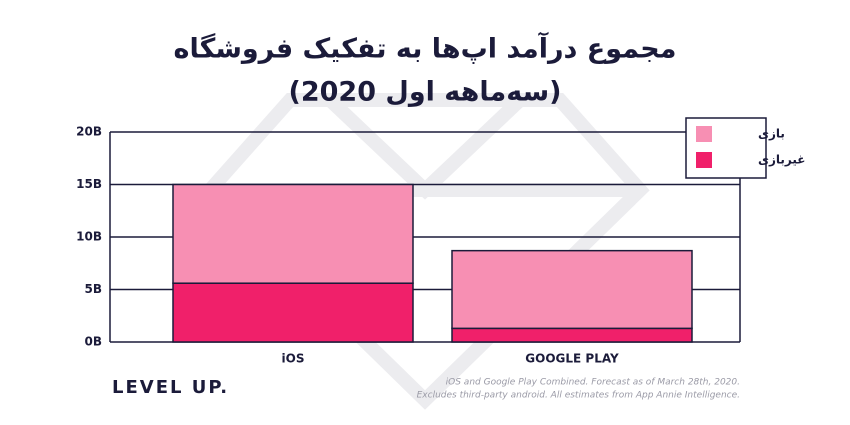 The image size is (850, 425). Describe the element at coordinates (89, 184) in the screenshot. I see `y-tick-label: 15B` at that location.